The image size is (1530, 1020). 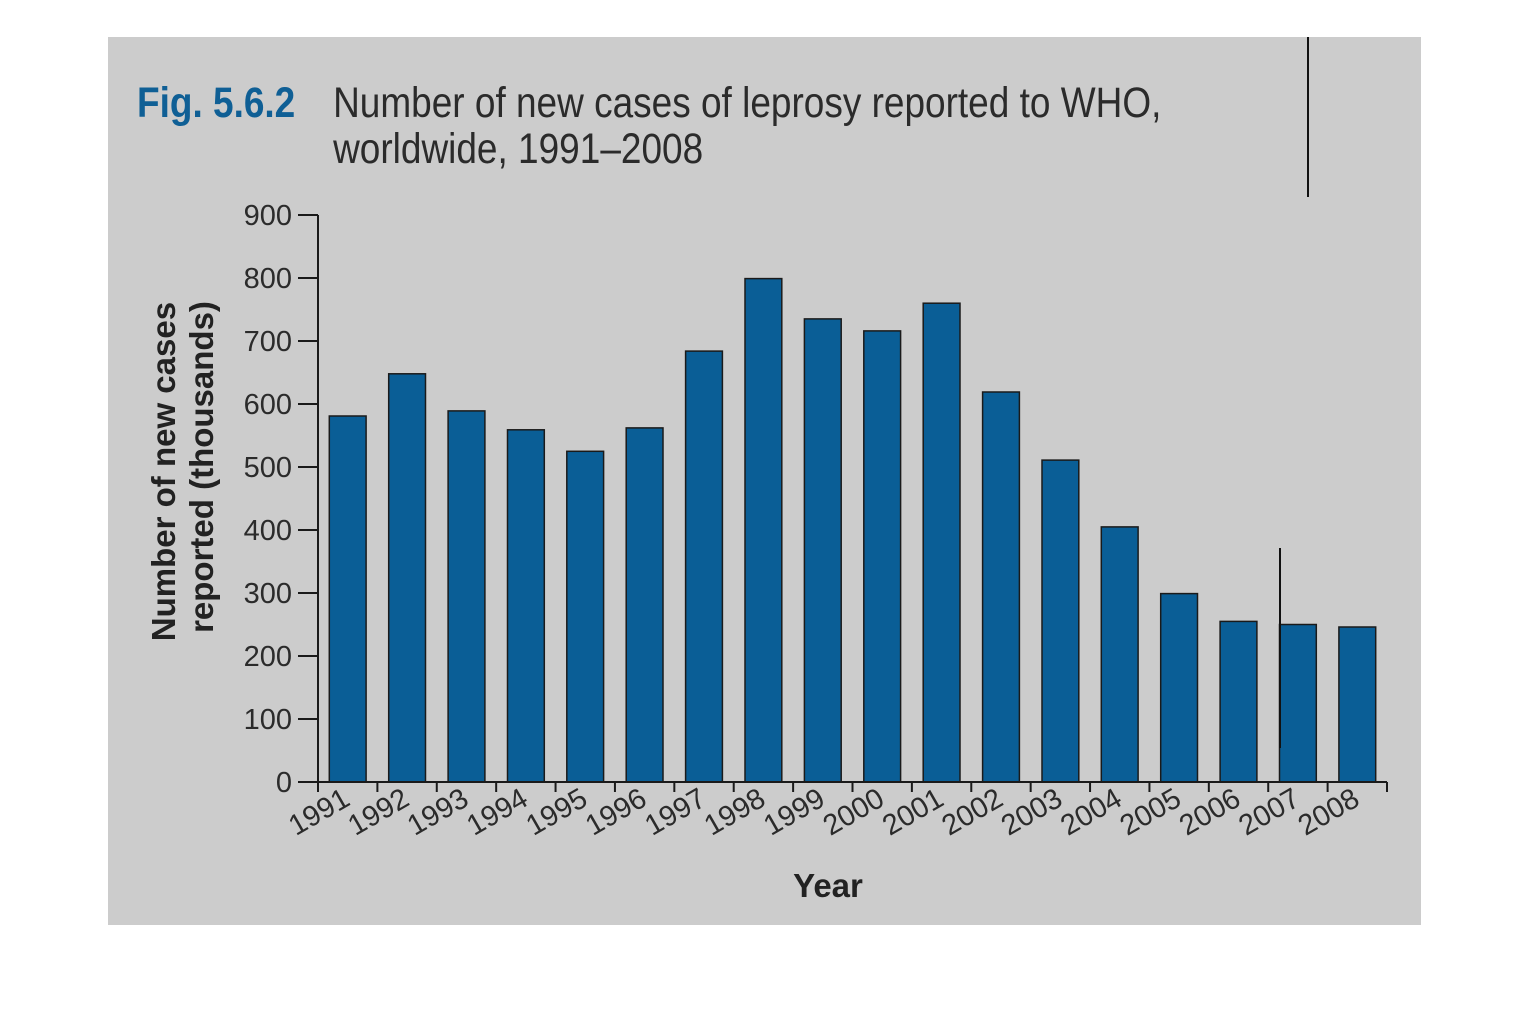 I want to click on x-tick-label-1992: 1992, so click(x=379, y=812).